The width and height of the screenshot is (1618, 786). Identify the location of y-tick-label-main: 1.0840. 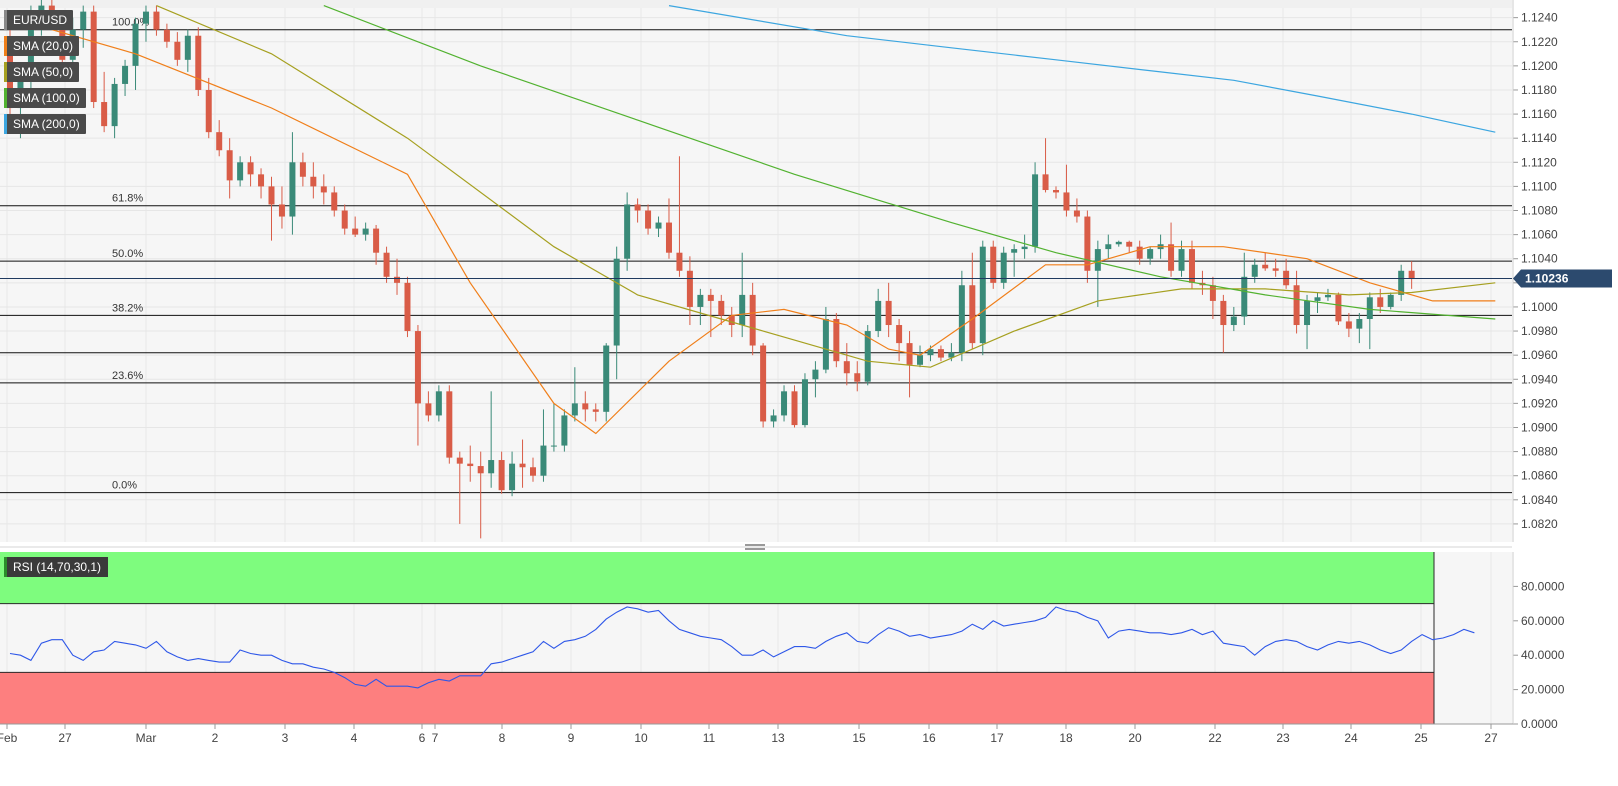
(1539, 500).